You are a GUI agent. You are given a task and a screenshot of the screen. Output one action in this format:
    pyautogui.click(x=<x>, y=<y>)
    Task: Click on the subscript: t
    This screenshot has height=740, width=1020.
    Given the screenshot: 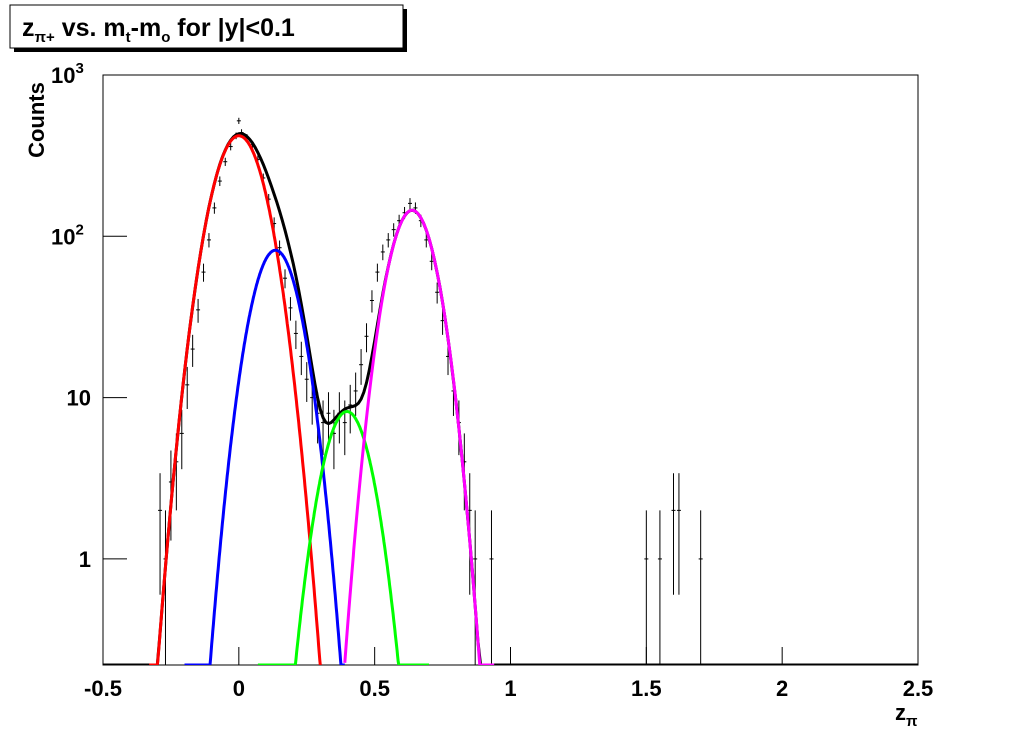 What is the action you would take?
    pyautogui.click(x=128, y=37)
    